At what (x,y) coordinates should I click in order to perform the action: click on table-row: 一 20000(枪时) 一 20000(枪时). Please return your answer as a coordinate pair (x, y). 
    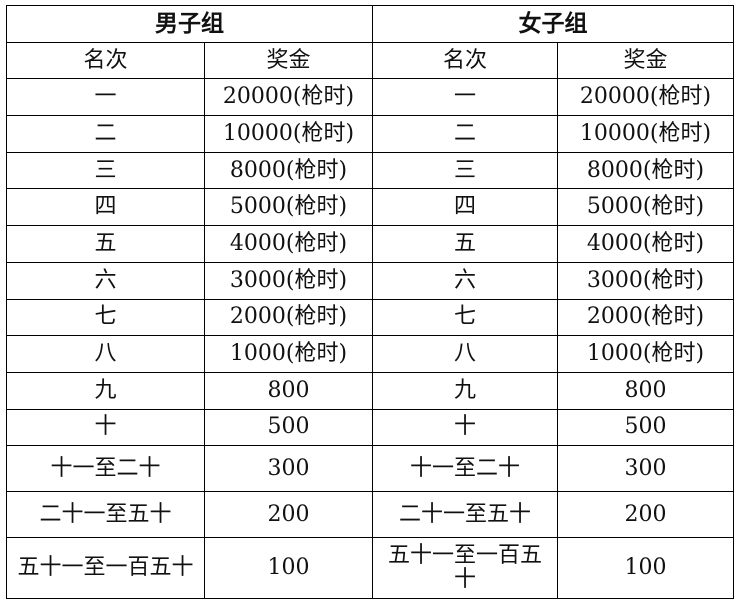
    Looking at the image, I should click on (370, 97).